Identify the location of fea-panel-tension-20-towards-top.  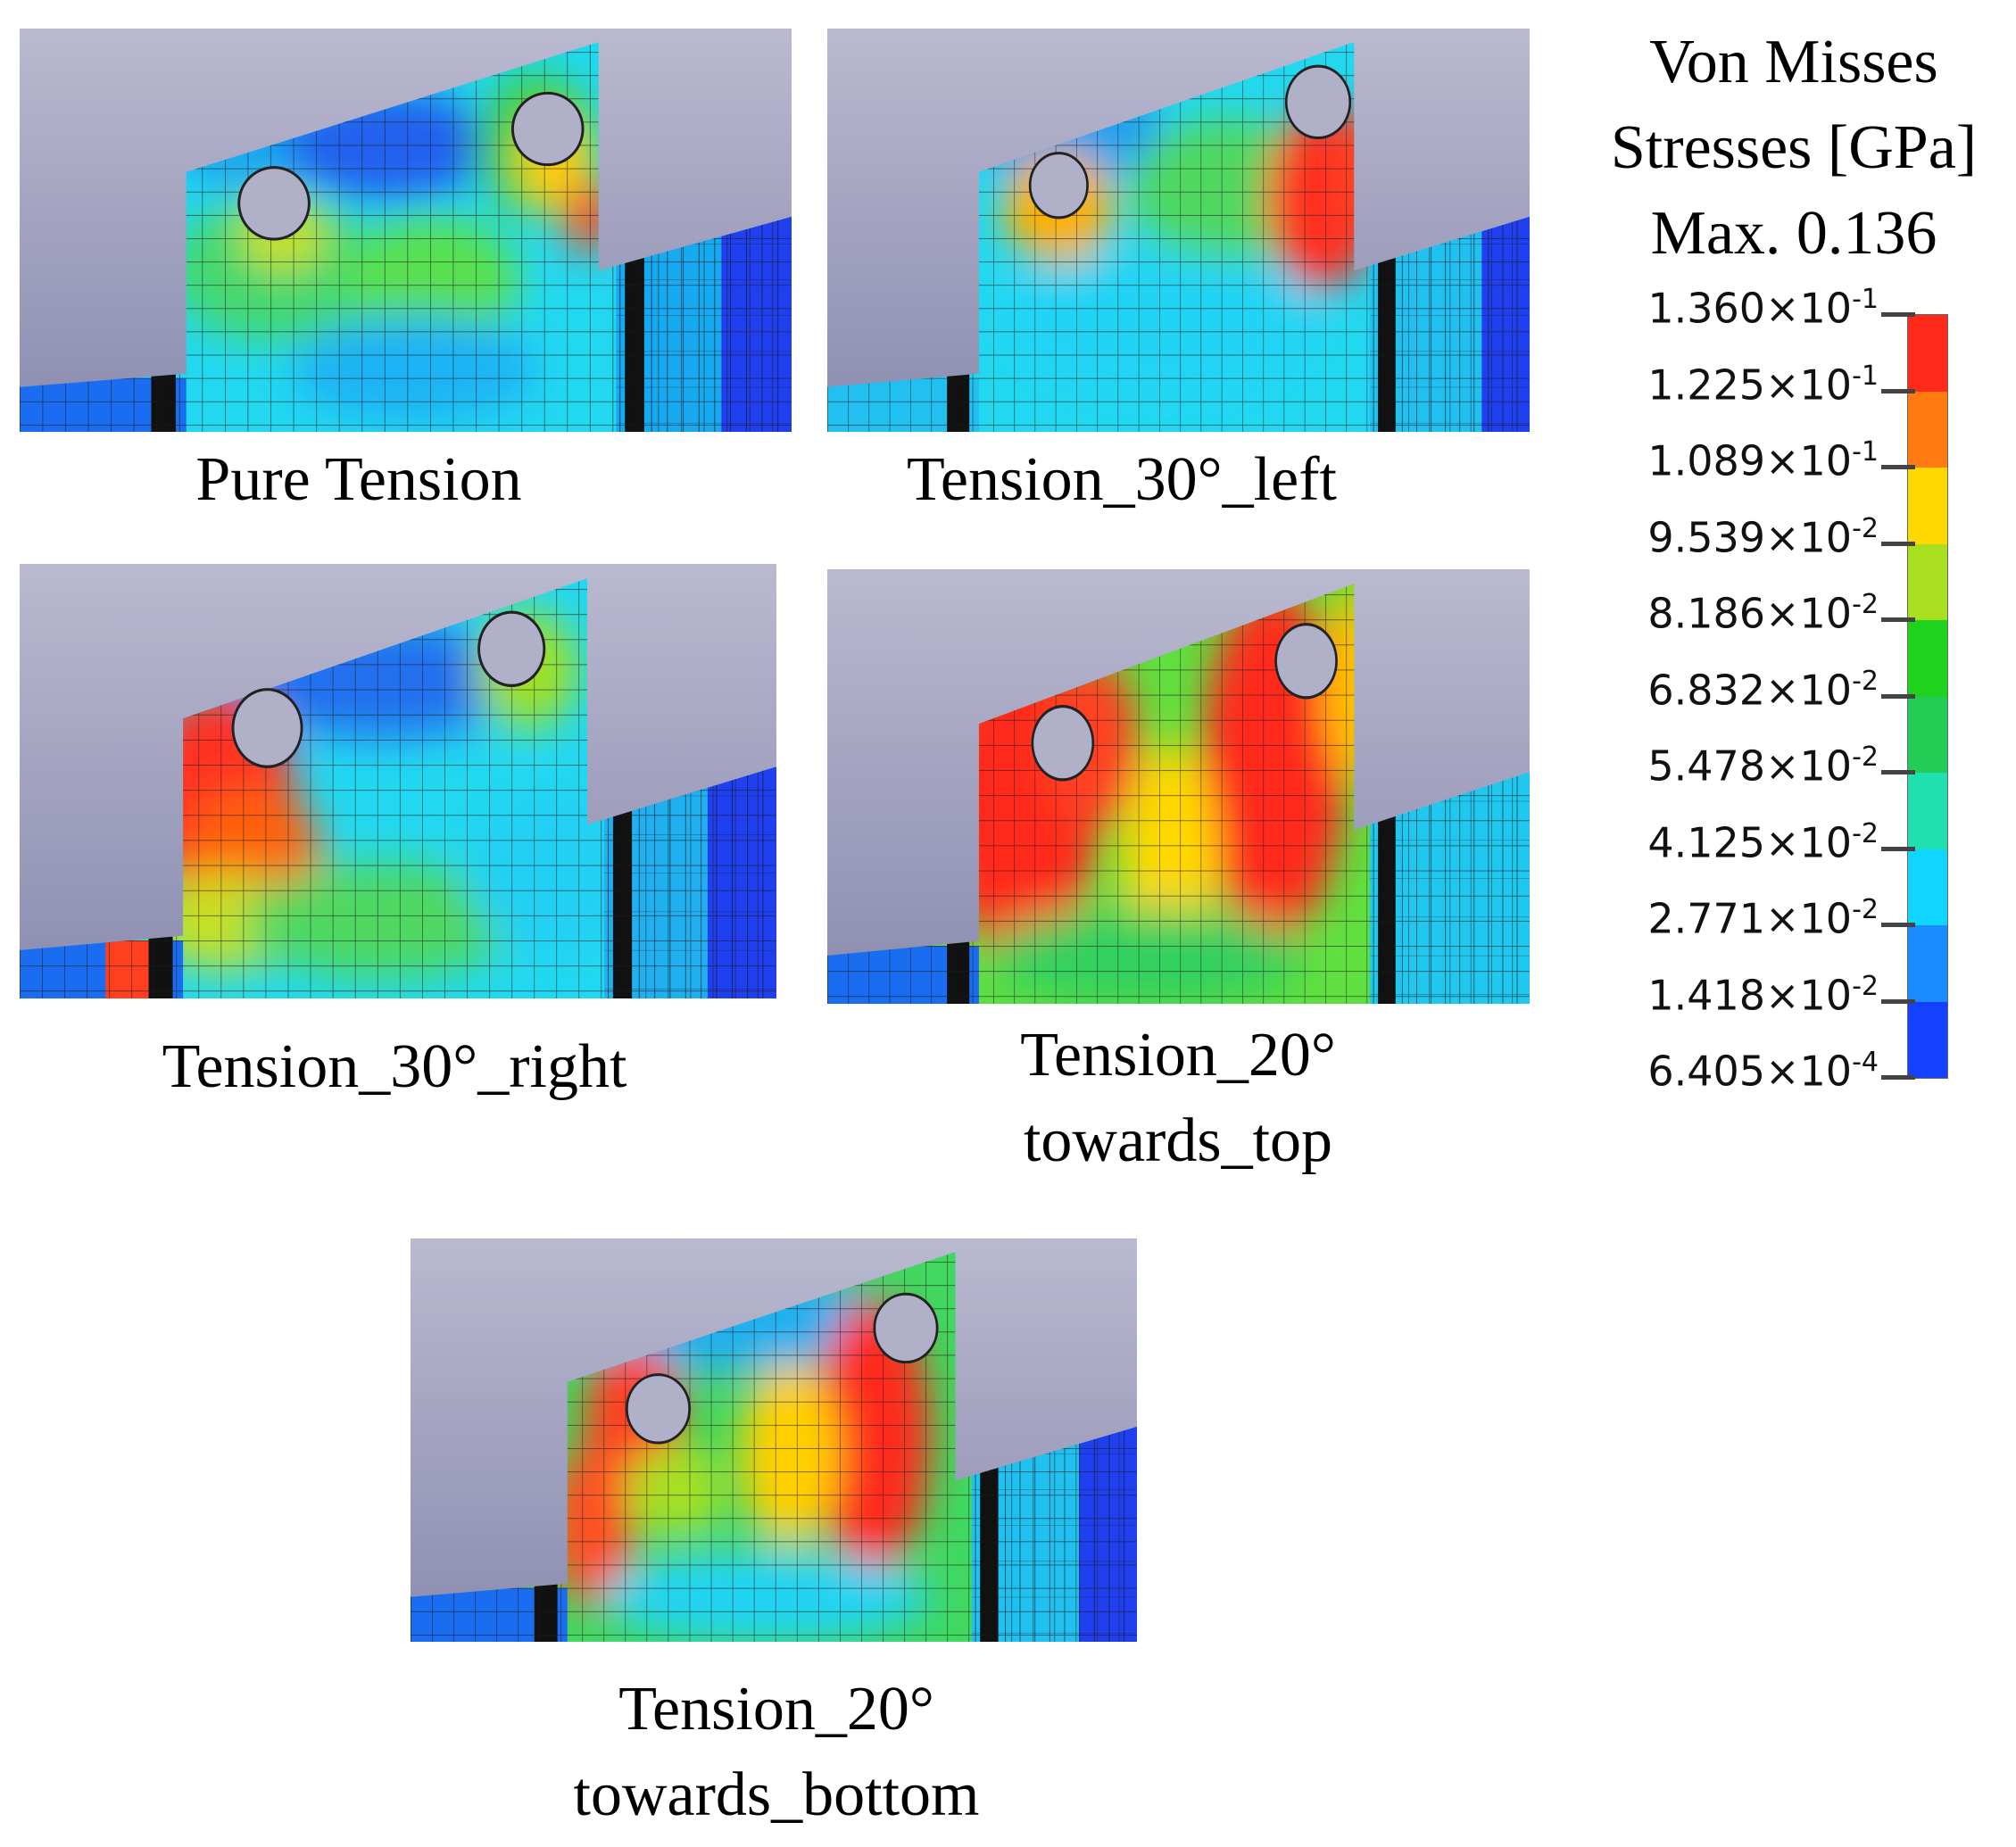
(1178, 787).